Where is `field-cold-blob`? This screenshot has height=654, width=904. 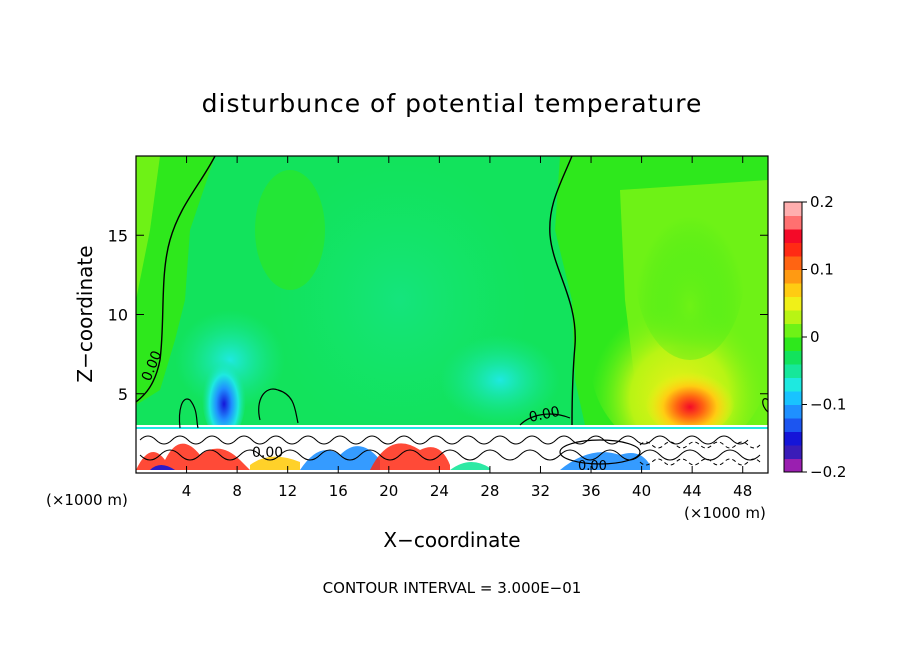
field-cold-blob is located at coordinates (224, 395).